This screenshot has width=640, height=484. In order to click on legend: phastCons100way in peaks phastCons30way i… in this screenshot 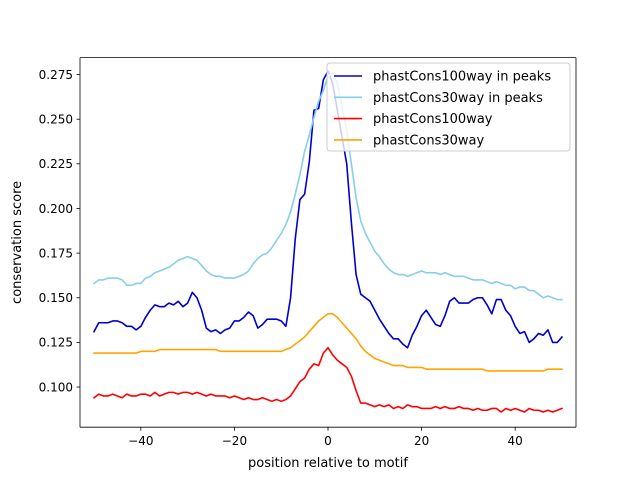, I will do `click(448, 107)`.